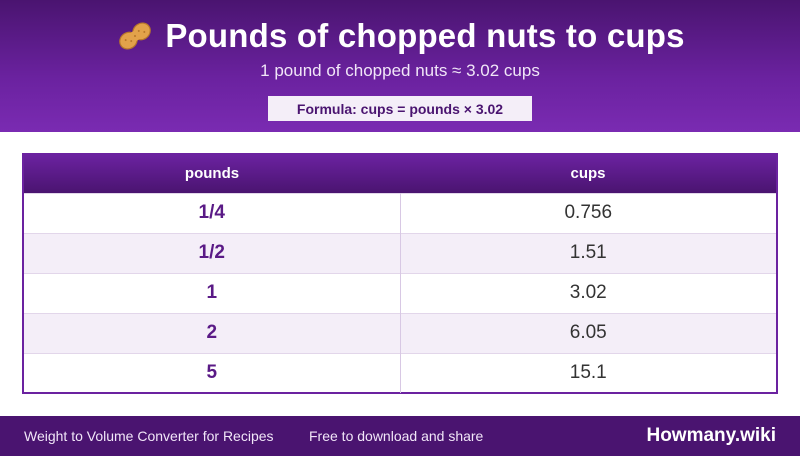 The width and height of the screenshot is (800, 456). What do you see at coordinates (212, 292) in the screenshot?
I see `pounds-cell: 1` at bounding box center [212, 292].